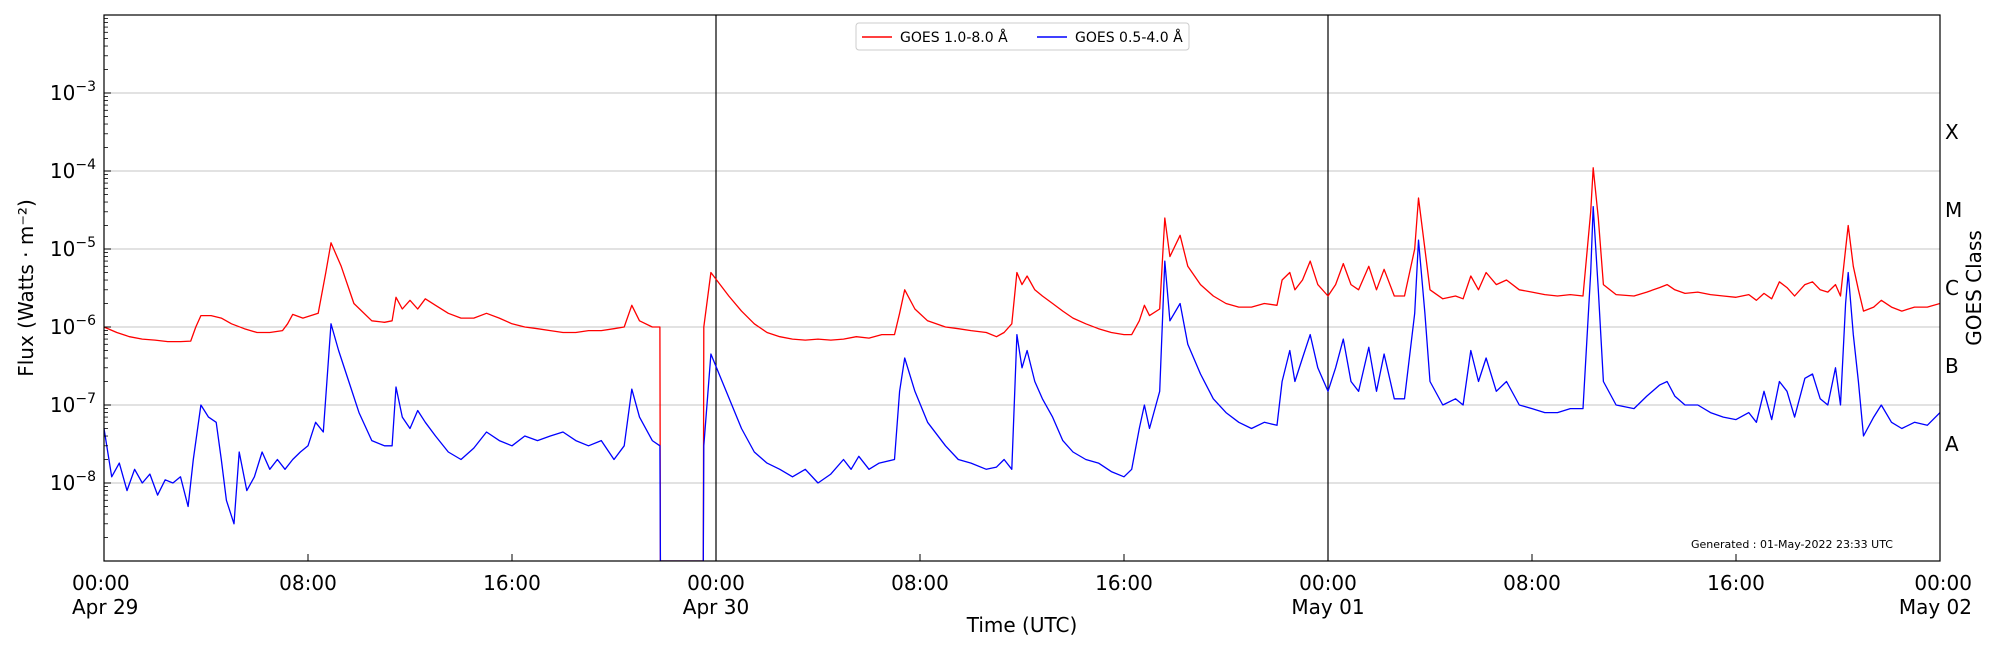 The width and height of the screenshot is (2000, 650). What do you see at coordinates (73, 326) in the screenshot?
I see `y-tick-label: 10⁻⁶` at bounding box center [73, 326].